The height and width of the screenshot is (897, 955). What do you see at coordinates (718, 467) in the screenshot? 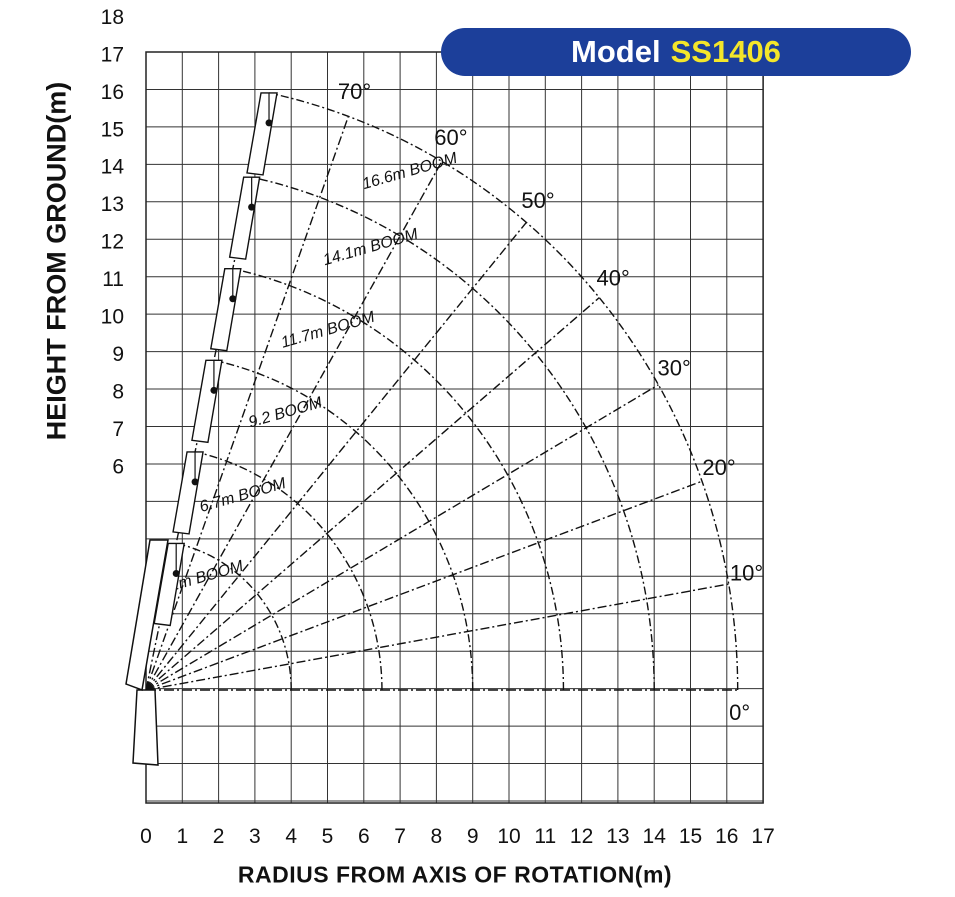
I see `angle-label: 20°` at bounding box center [718, 467].